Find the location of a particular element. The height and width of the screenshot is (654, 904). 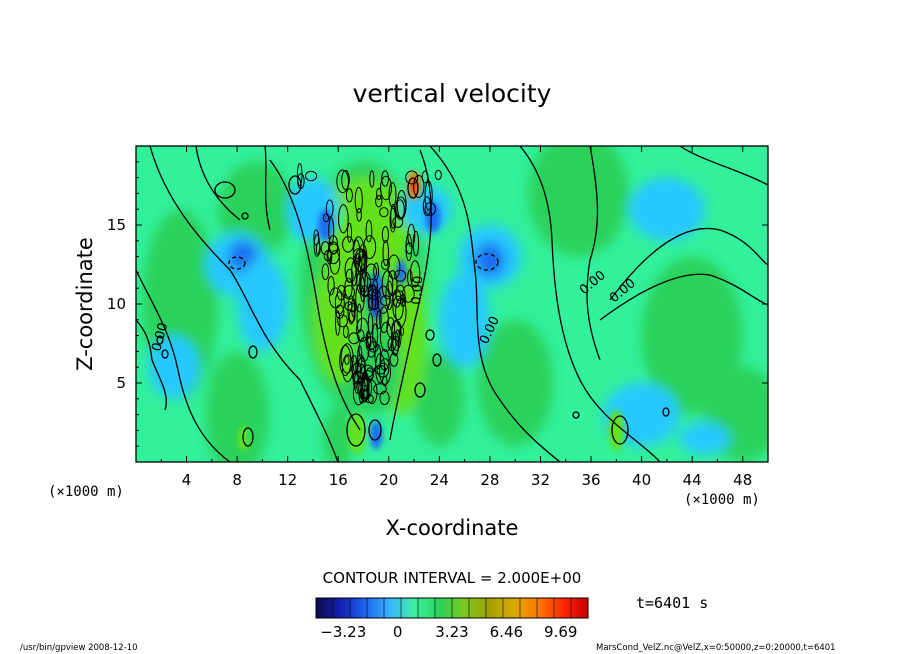

dense-contours is located at coordinates (369, 284).